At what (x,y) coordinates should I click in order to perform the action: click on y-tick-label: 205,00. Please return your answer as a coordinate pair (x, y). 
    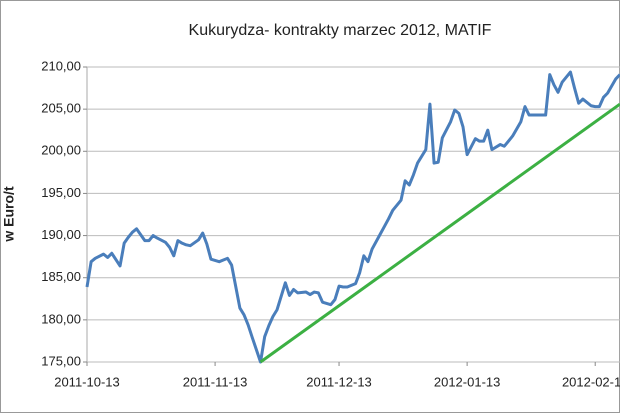
    Looking at the image, I should click on (61, 108).